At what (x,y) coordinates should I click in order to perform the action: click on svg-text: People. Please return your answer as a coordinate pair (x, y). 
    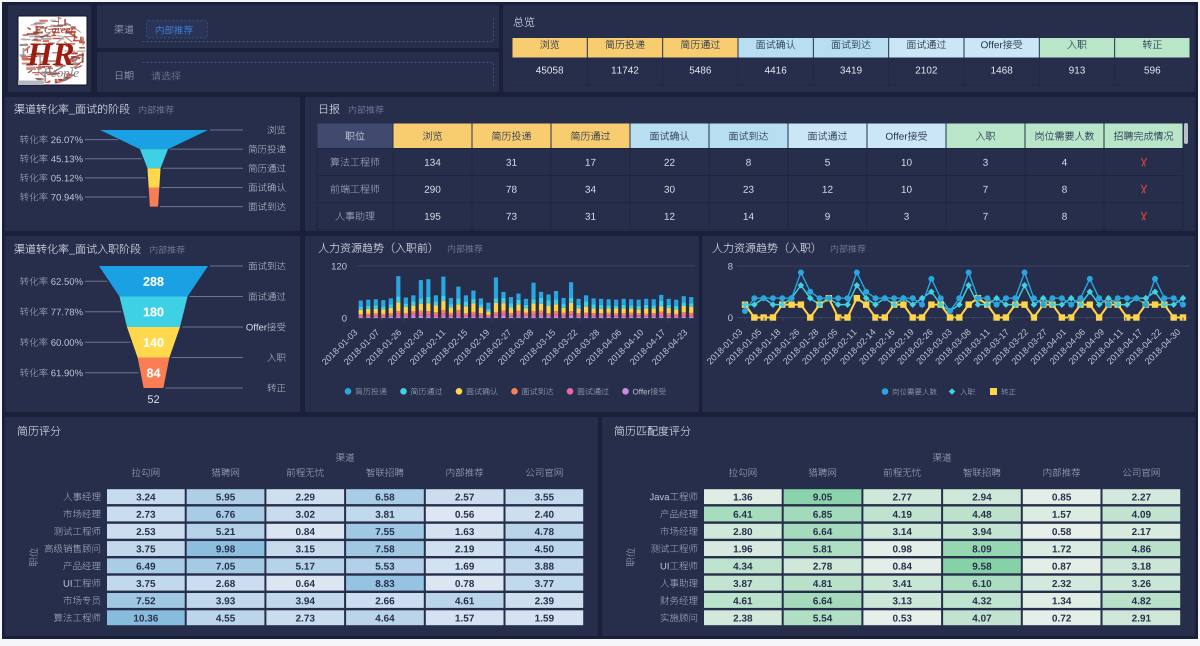
    Looking at the image, I should click on (60, 72).